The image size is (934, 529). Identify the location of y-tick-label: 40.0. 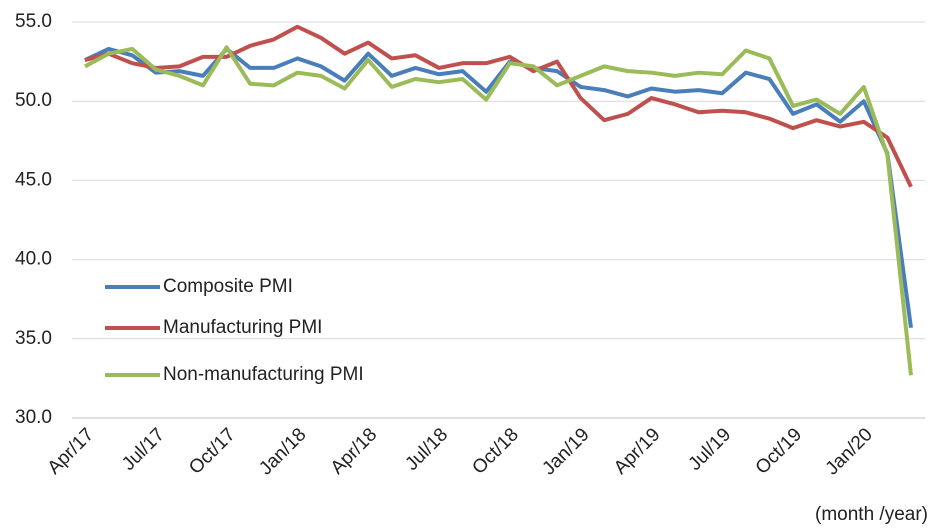
(33, 259).